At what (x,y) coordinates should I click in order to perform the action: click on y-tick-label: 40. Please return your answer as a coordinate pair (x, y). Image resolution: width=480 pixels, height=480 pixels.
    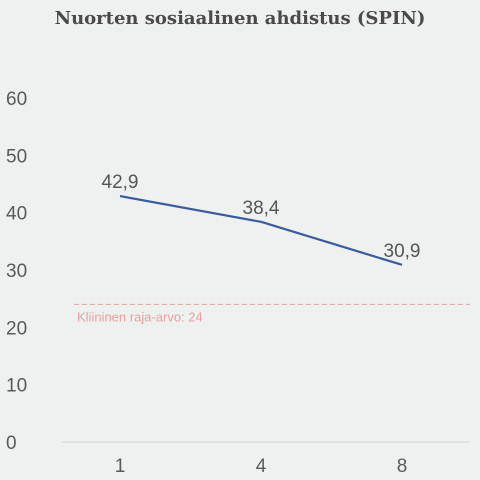
    Looking at the image, I should click on (16, 214).